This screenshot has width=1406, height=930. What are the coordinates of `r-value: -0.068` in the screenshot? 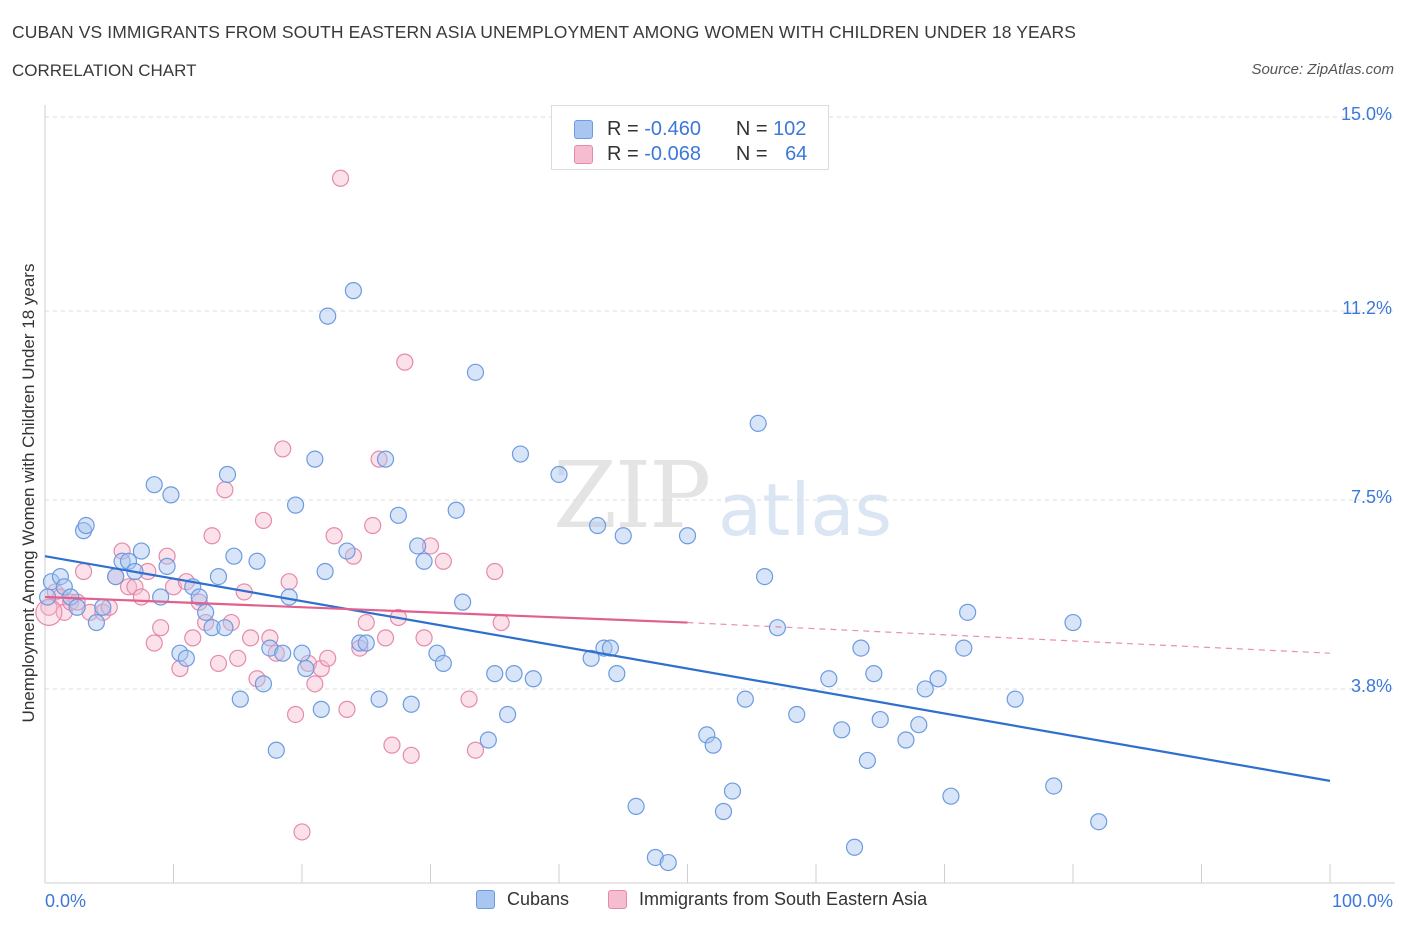 It's located at (672, 153).